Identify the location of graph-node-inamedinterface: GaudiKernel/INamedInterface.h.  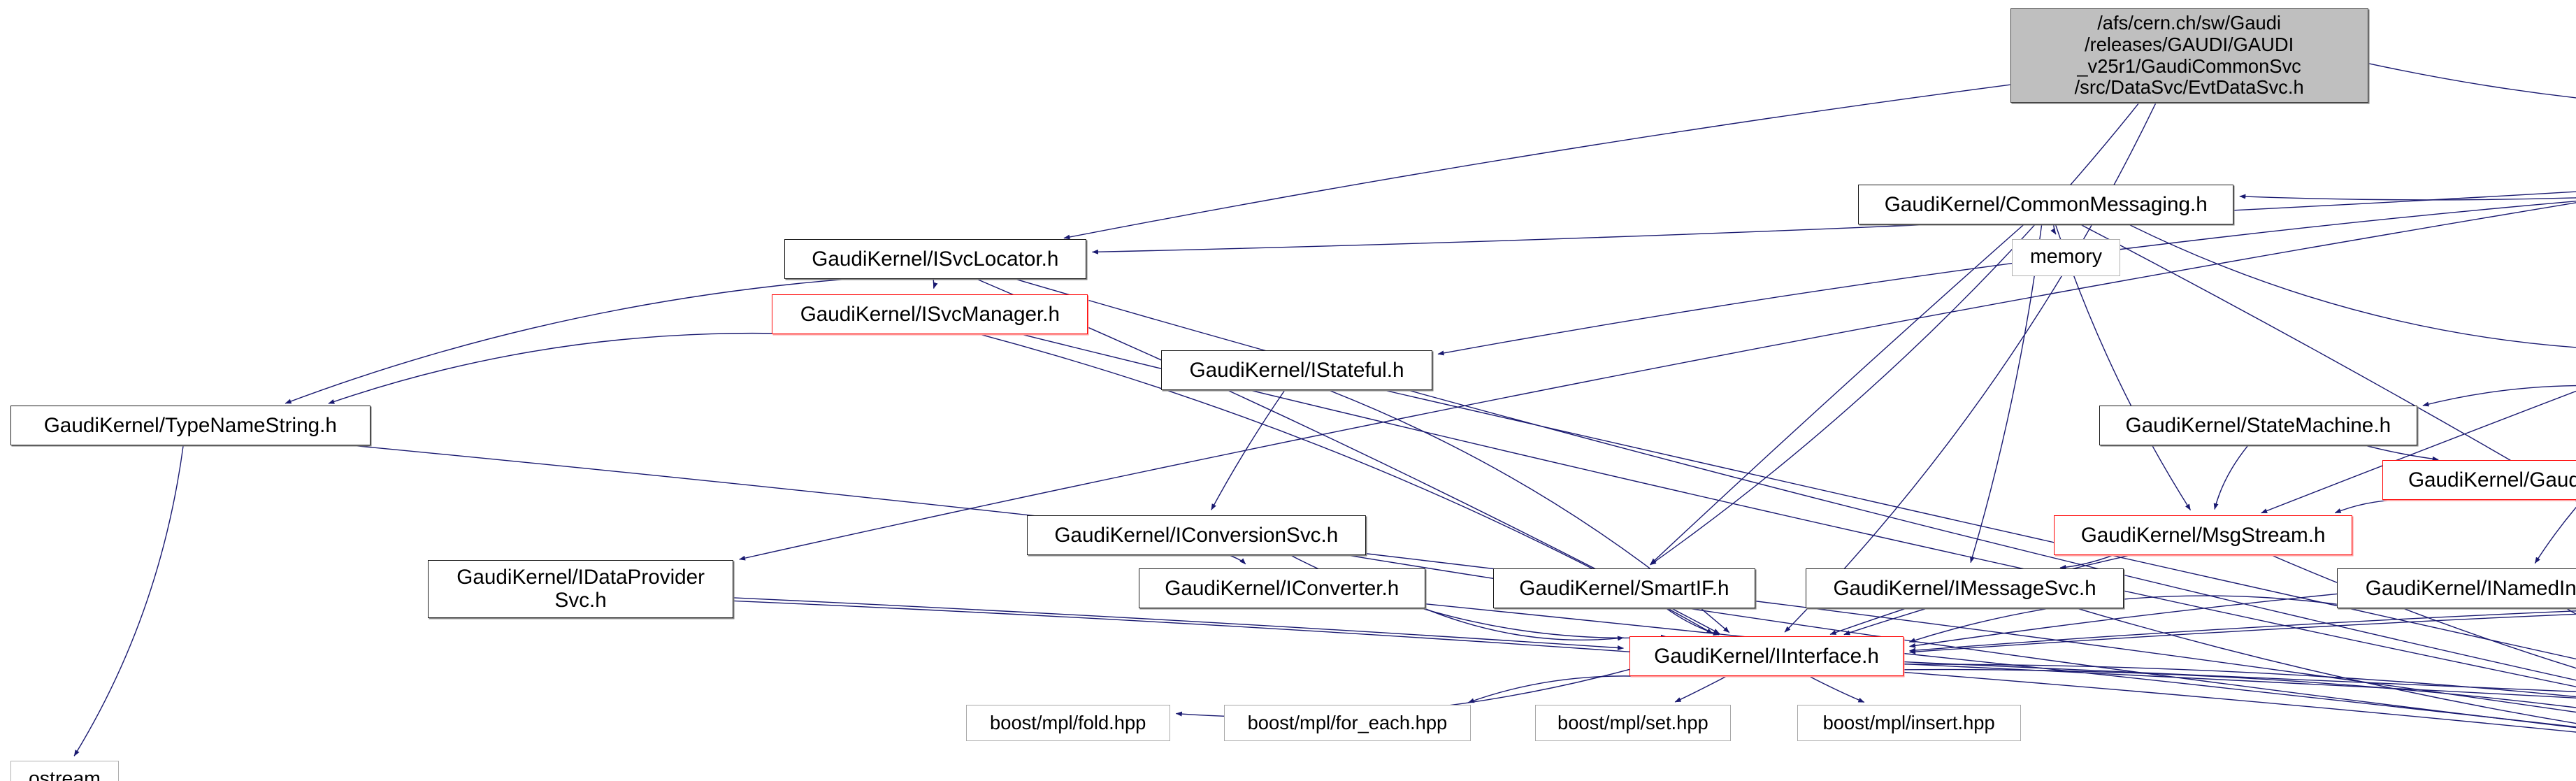
(2456, 588).